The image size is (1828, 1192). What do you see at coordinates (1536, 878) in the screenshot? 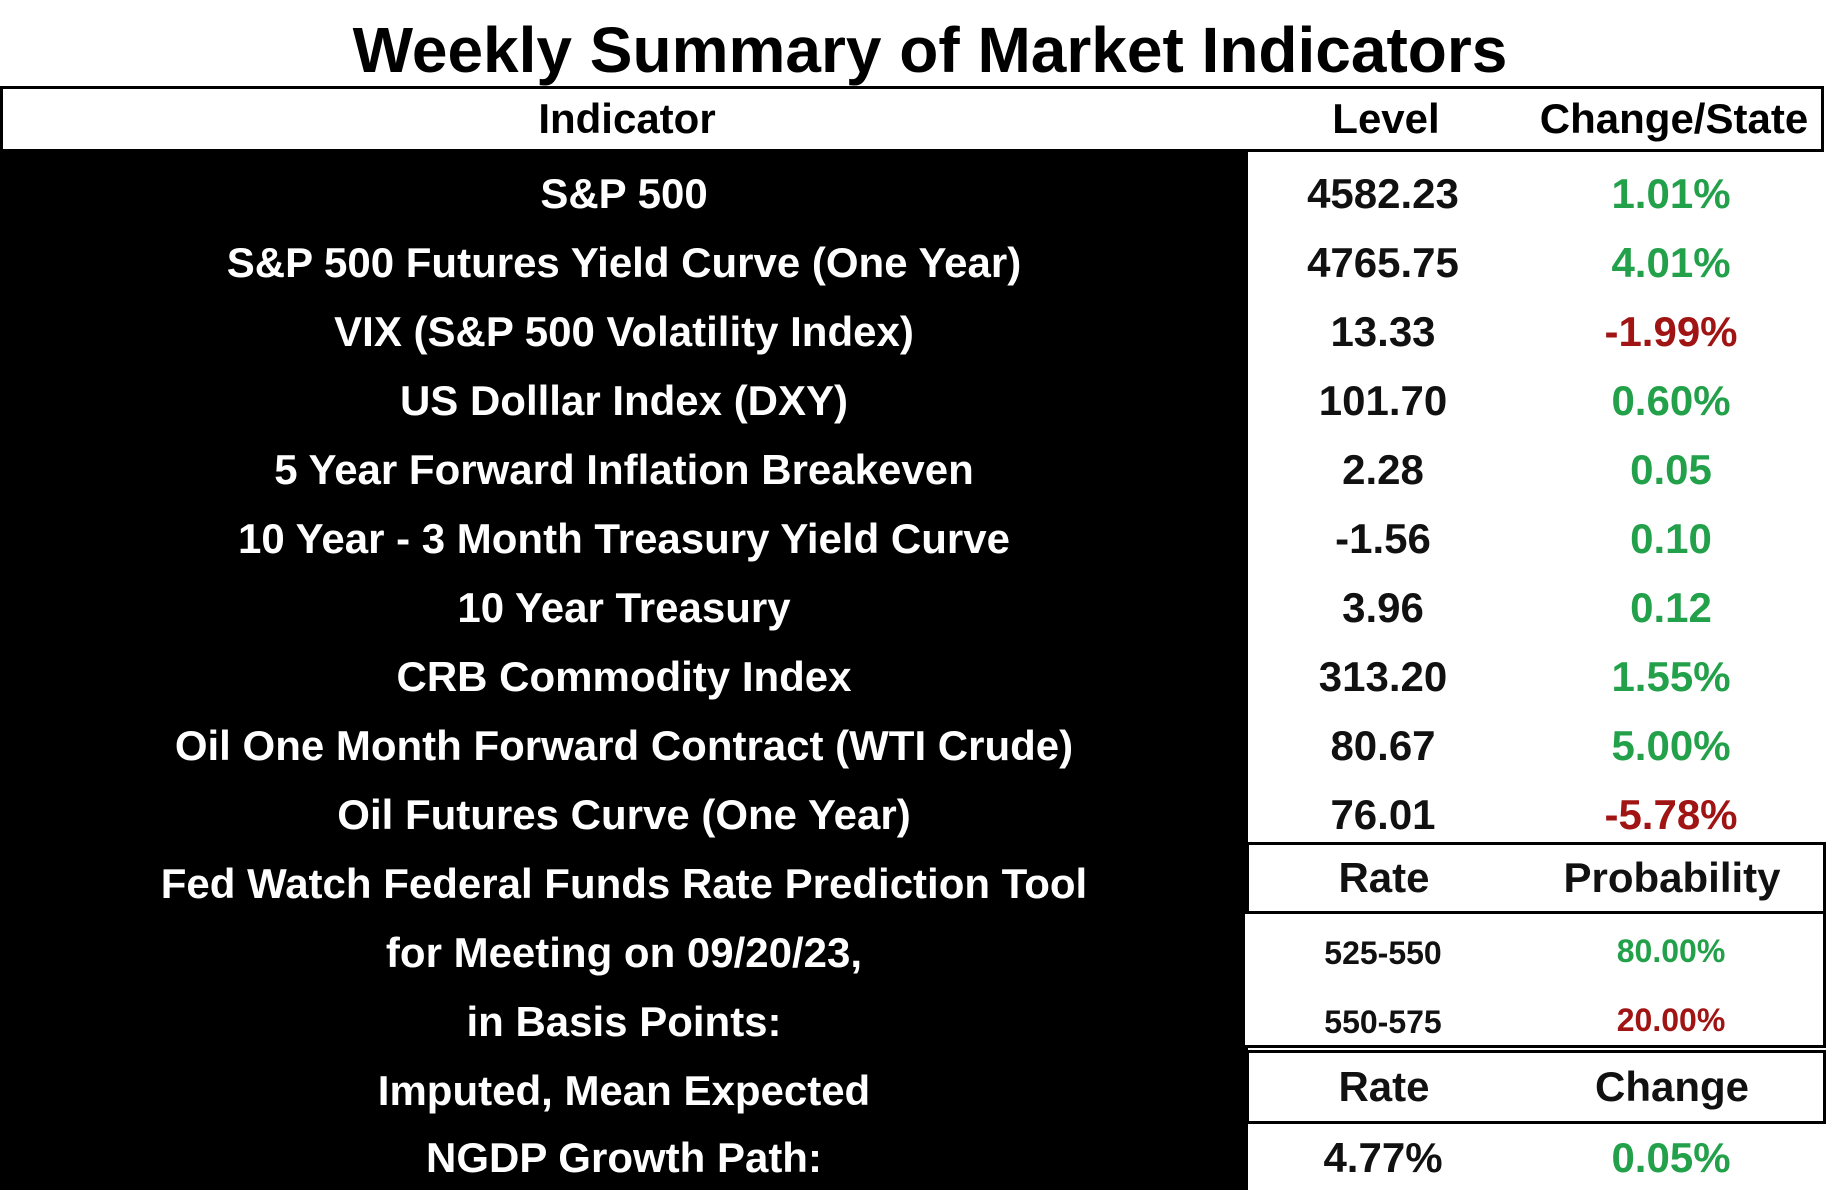
I see `fedwatch-header-box: Rate Probability` at bounding box center [1536, 878].